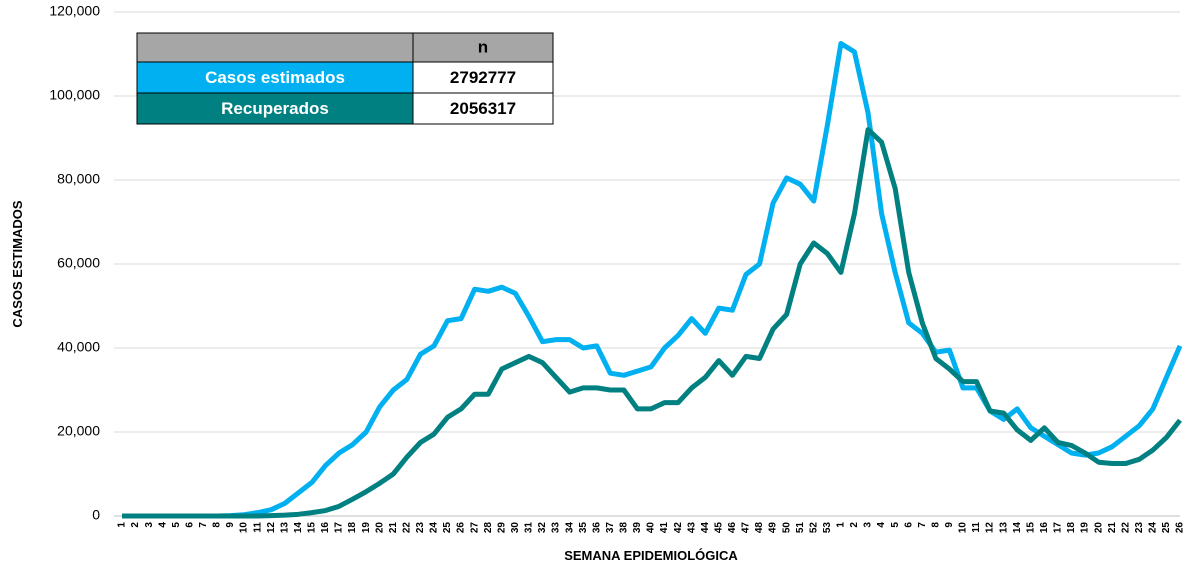 This screenshot has width=1185, height=574. What do you see at coordinates (483, 77) in the screenshot?
I see `table-value: 2792777` at bounding box center [483, 77].